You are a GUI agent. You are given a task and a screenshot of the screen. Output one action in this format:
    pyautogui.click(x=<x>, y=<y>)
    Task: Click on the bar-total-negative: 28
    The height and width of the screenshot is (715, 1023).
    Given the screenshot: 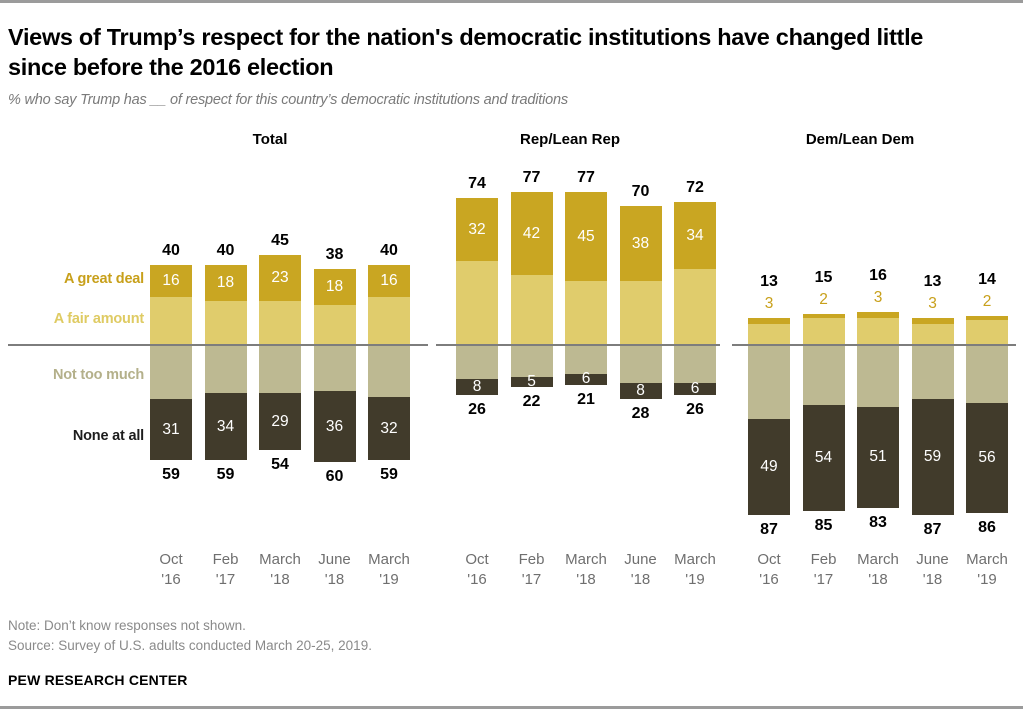 What is the action you would take?
    pyautogui.click(x=640, y=414)
    